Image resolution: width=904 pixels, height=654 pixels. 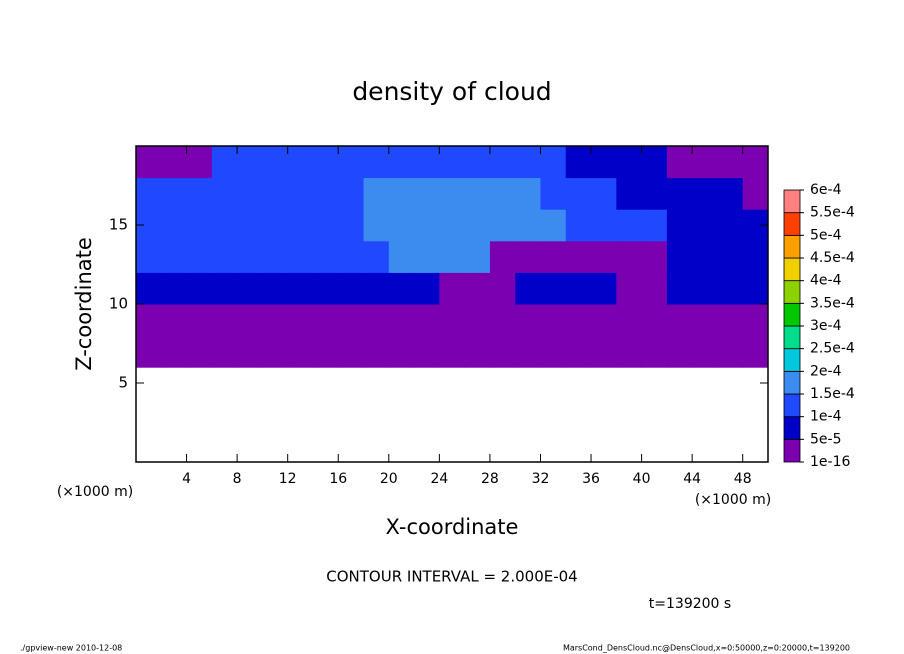 I want to click on colorbar-label: 1.5e-4, so click(x=832, y=394).